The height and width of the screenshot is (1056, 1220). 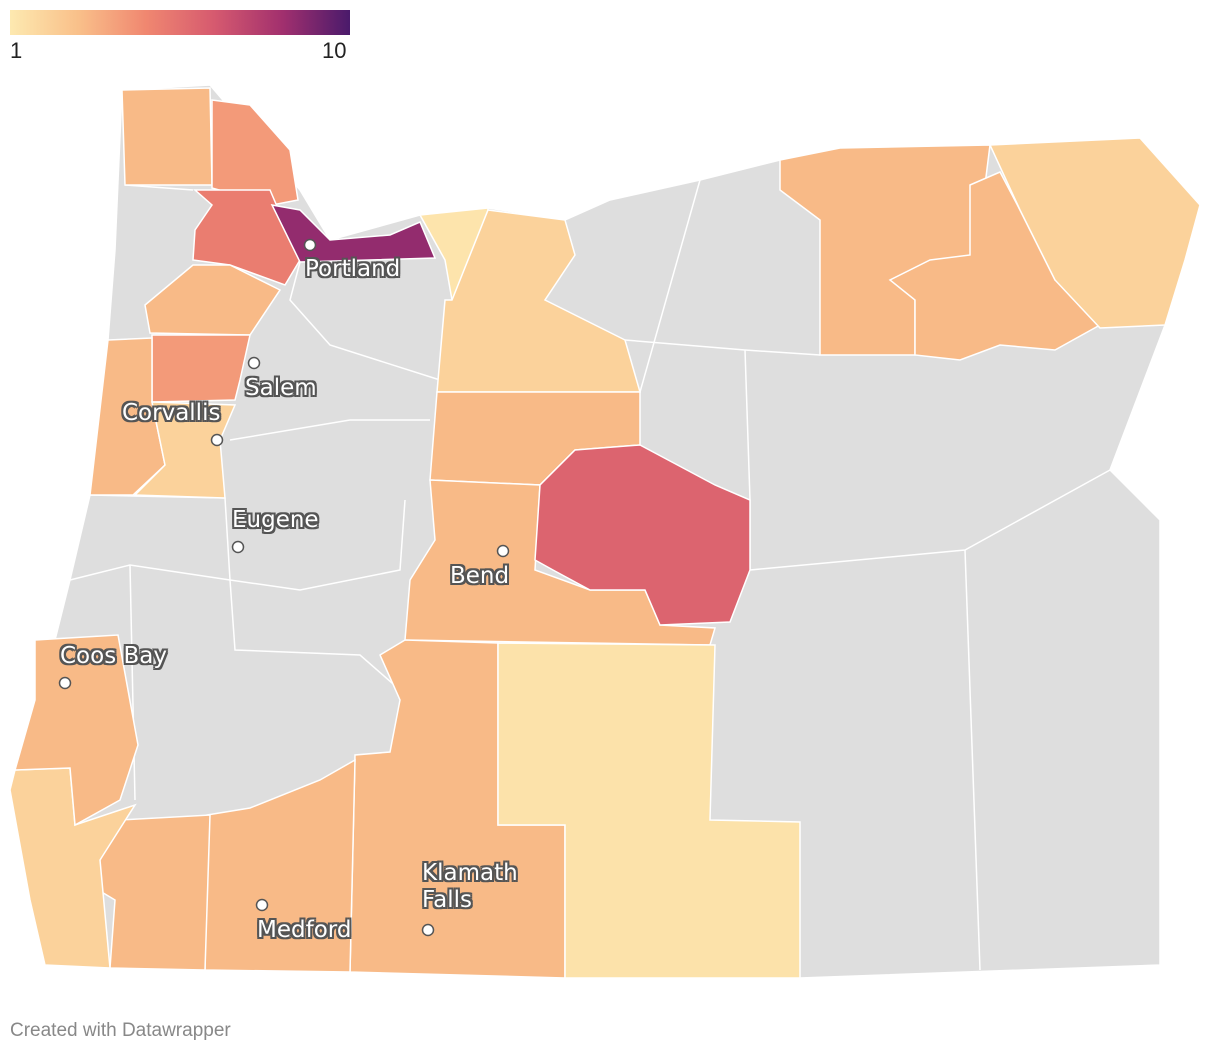 What do you see at coordinates (281, 388) in the screenshot?
I see `city-label: Salem` at bounding box center [281, 388].